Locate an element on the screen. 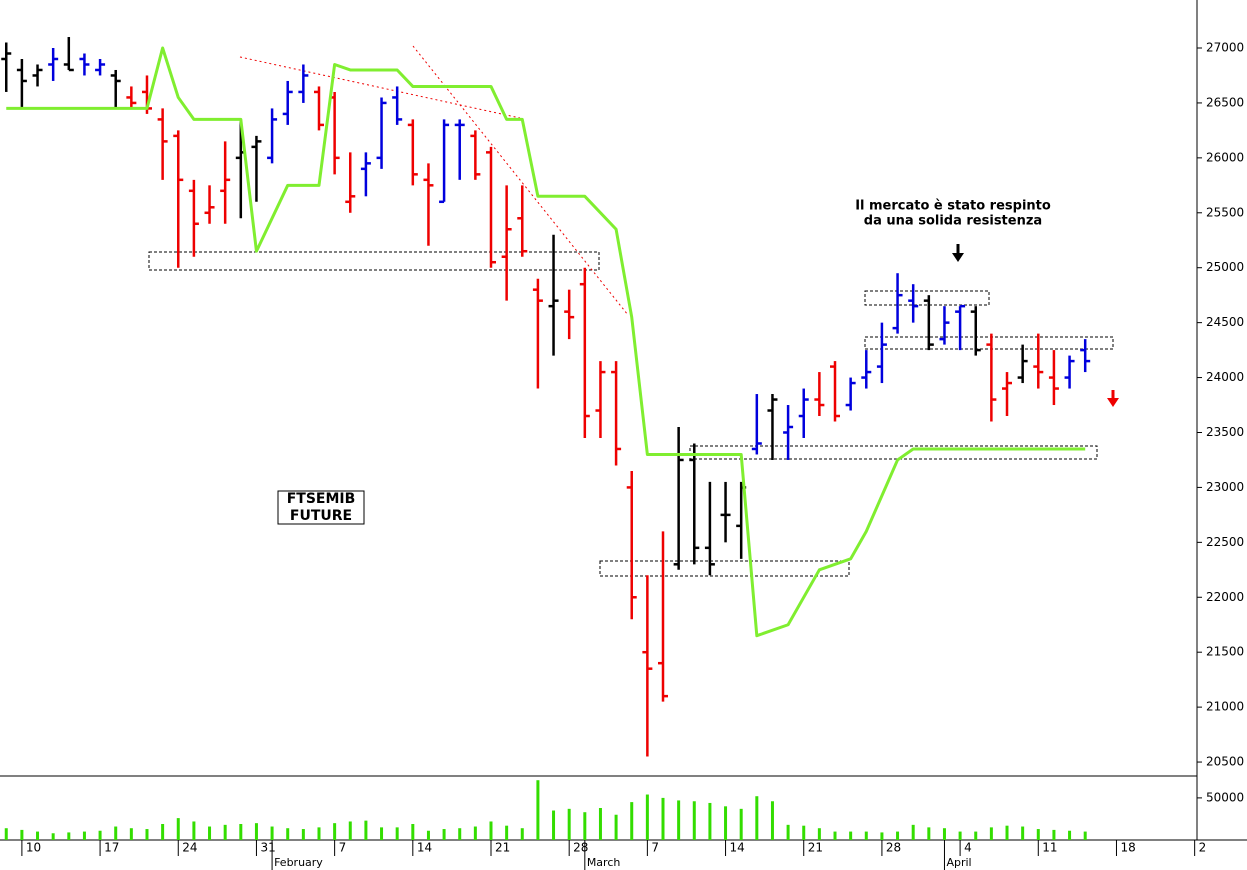 The width and height of the screenshot is (1247, 870). month-label: February is located at coordinates (298, 862).